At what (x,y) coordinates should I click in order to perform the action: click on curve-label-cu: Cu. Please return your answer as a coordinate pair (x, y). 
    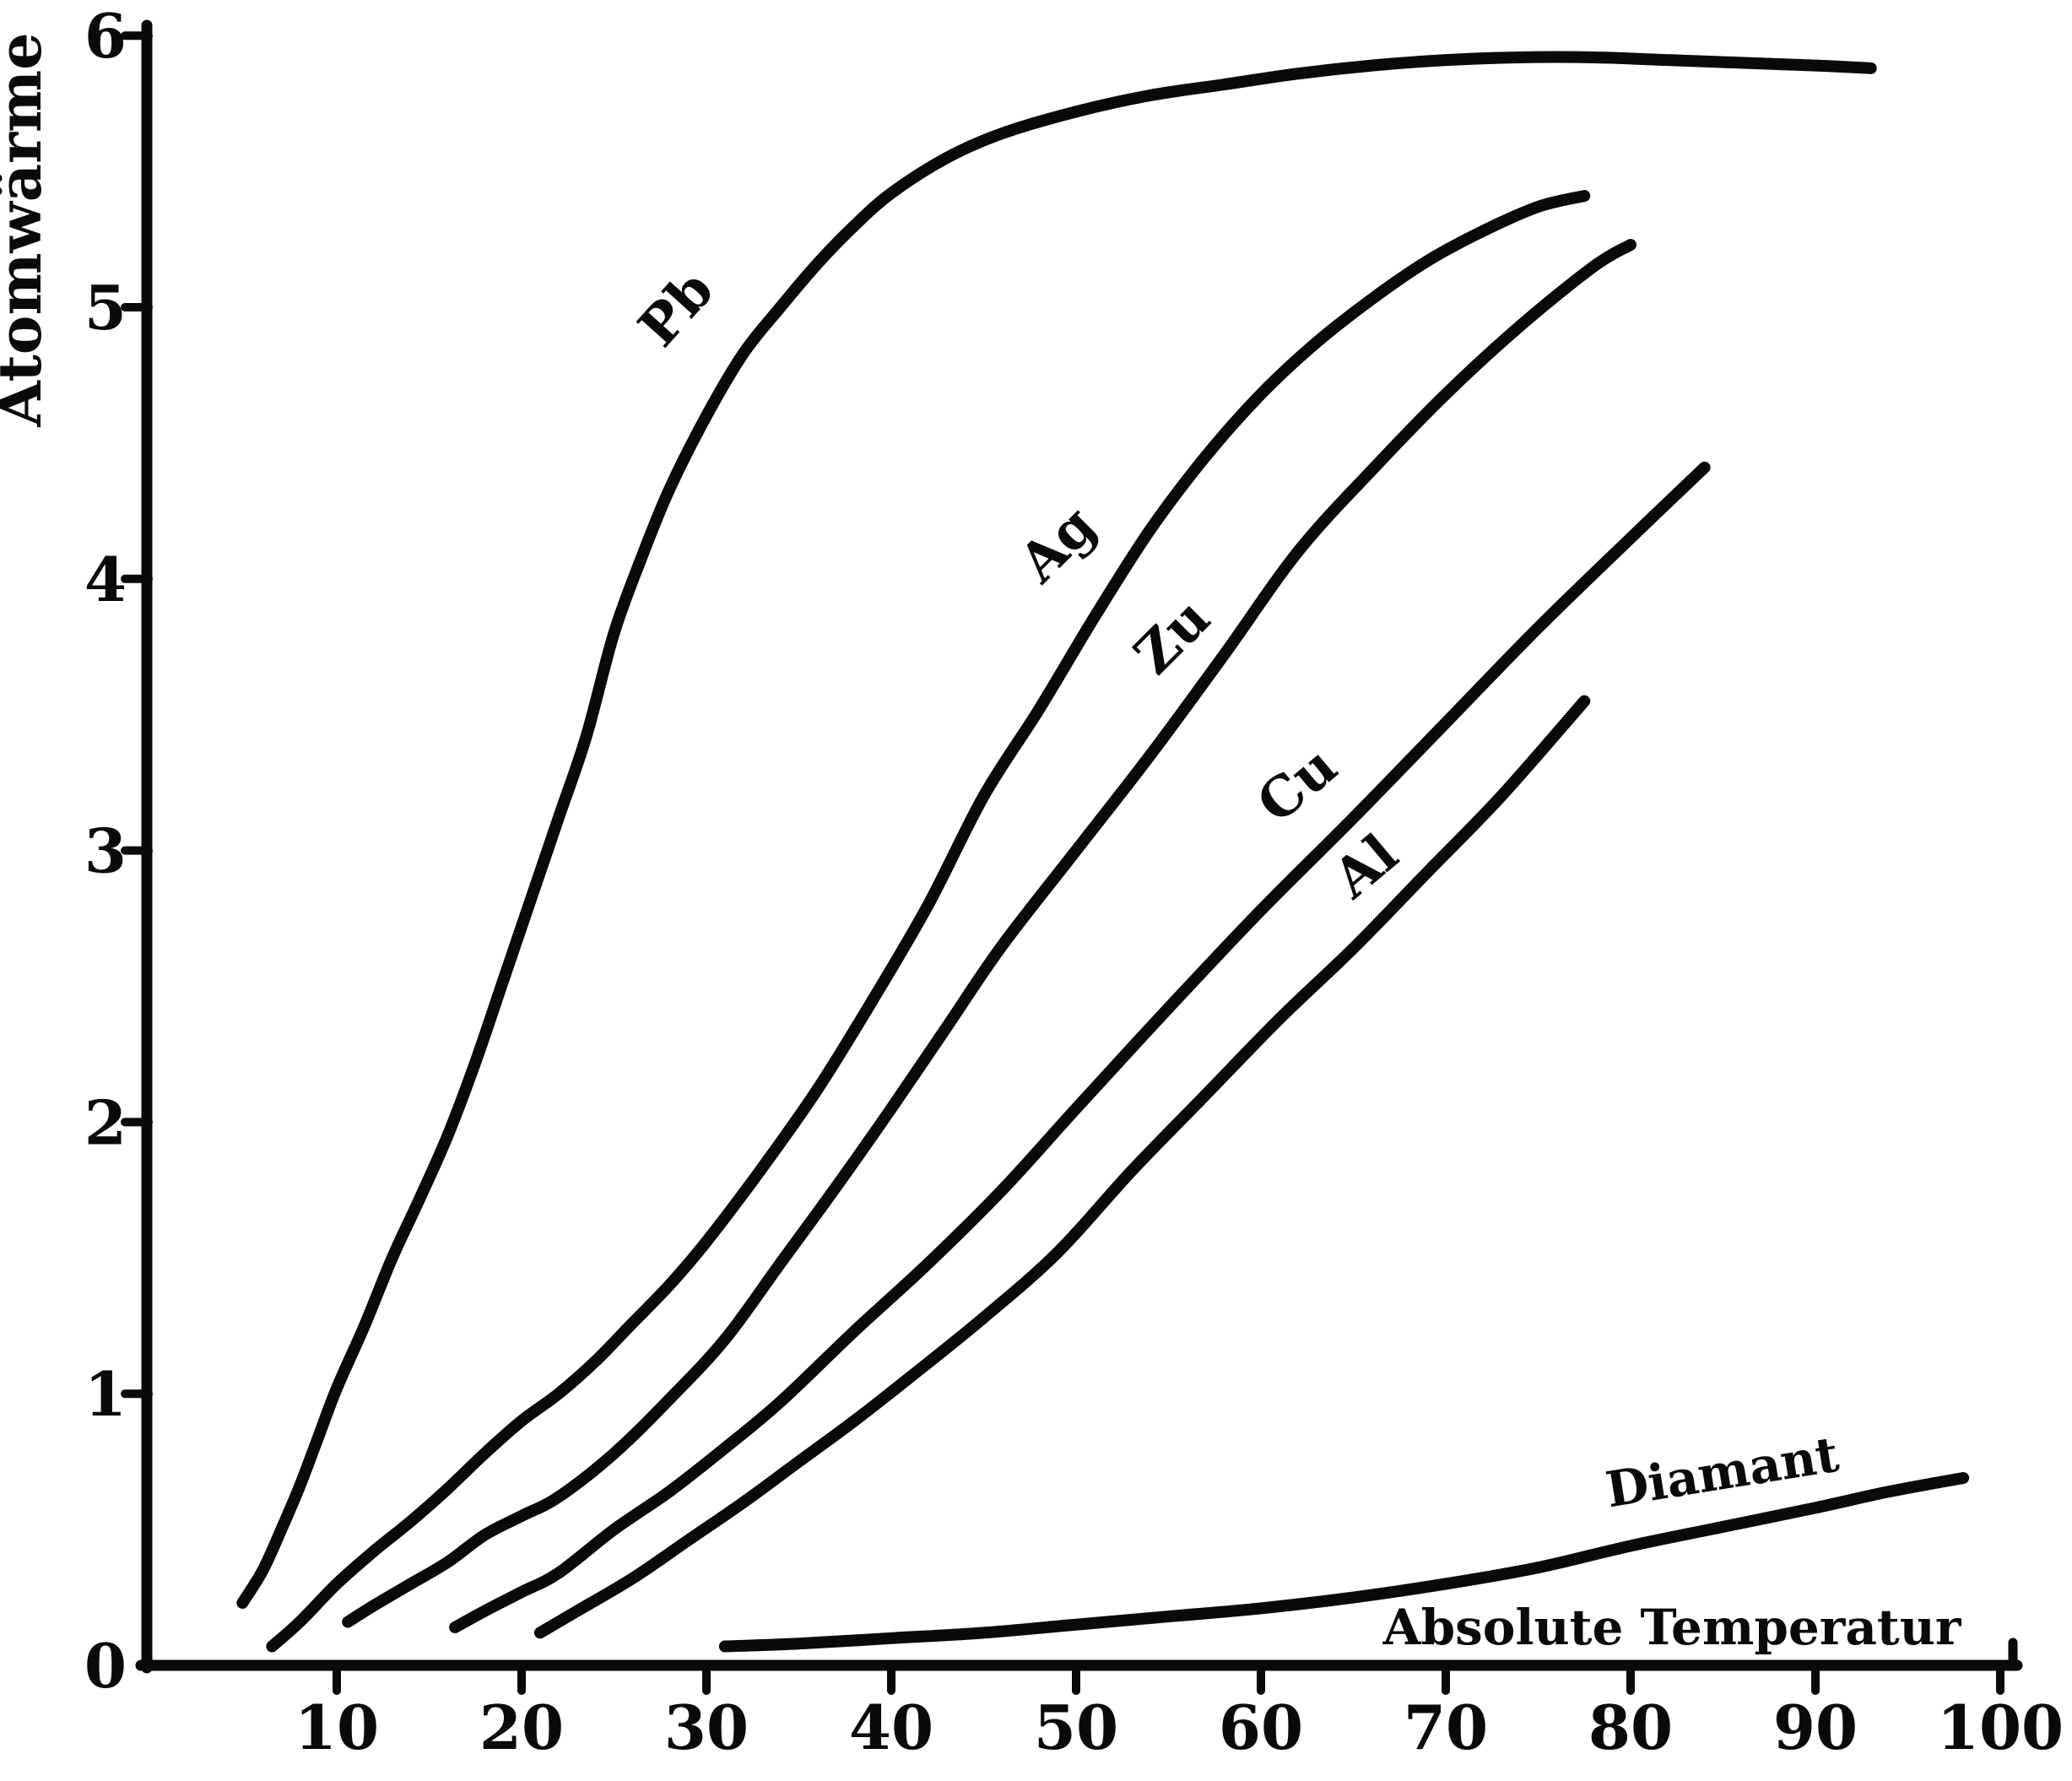
    Looking at the image, I should click on (1298, 785).